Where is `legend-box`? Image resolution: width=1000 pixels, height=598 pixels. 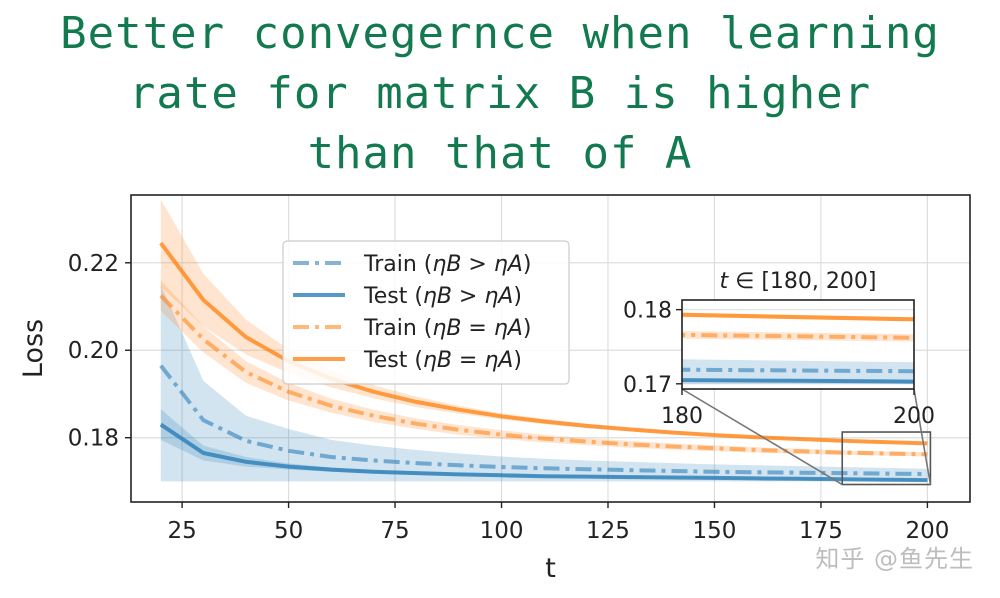
legend-box is located at coordinates (426, 312).